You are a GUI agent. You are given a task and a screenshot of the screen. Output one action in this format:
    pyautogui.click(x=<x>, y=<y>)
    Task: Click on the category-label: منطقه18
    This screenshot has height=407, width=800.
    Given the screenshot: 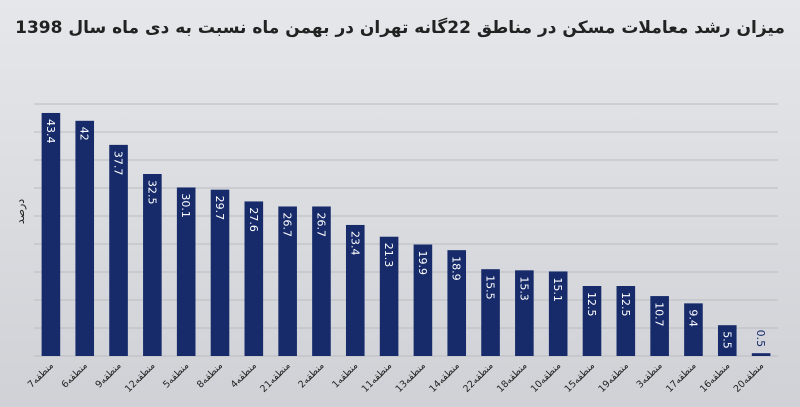 What is the action you would take?
    pyautogui.click(x=512, y=377)
    